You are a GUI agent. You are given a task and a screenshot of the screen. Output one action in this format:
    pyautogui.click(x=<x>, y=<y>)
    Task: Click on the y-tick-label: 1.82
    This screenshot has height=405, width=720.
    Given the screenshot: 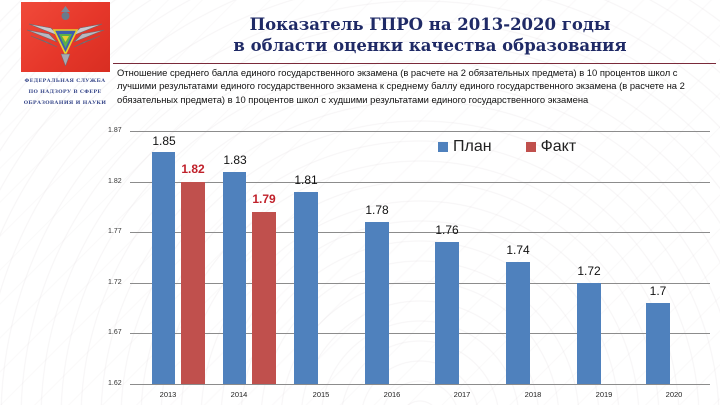 What is the action you would take?
    pyautogui.click(x=115, y=181)
    